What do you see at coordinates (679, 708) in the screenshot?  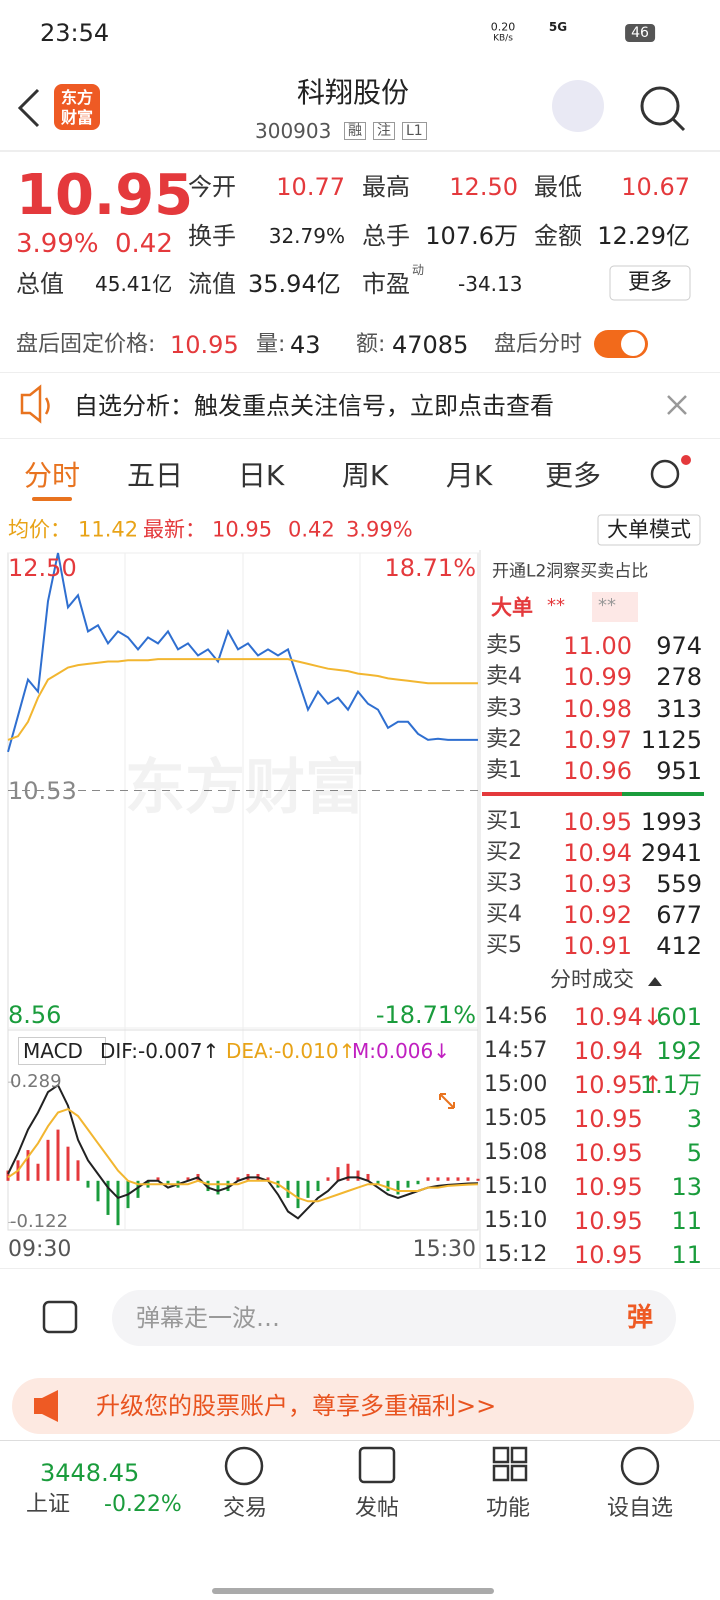 I see `book-volume: 313` at bounding box center [679, 708].